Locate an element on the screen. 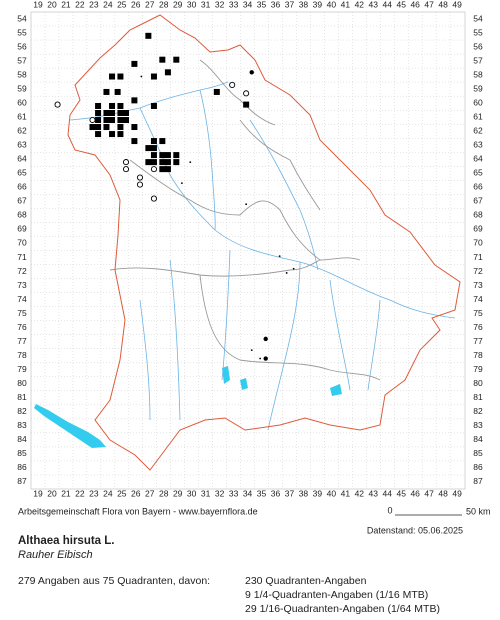 Image resolution: width=500 pixels, height=620 pixels. column-label: 35 is located at coordinates (262, 493).